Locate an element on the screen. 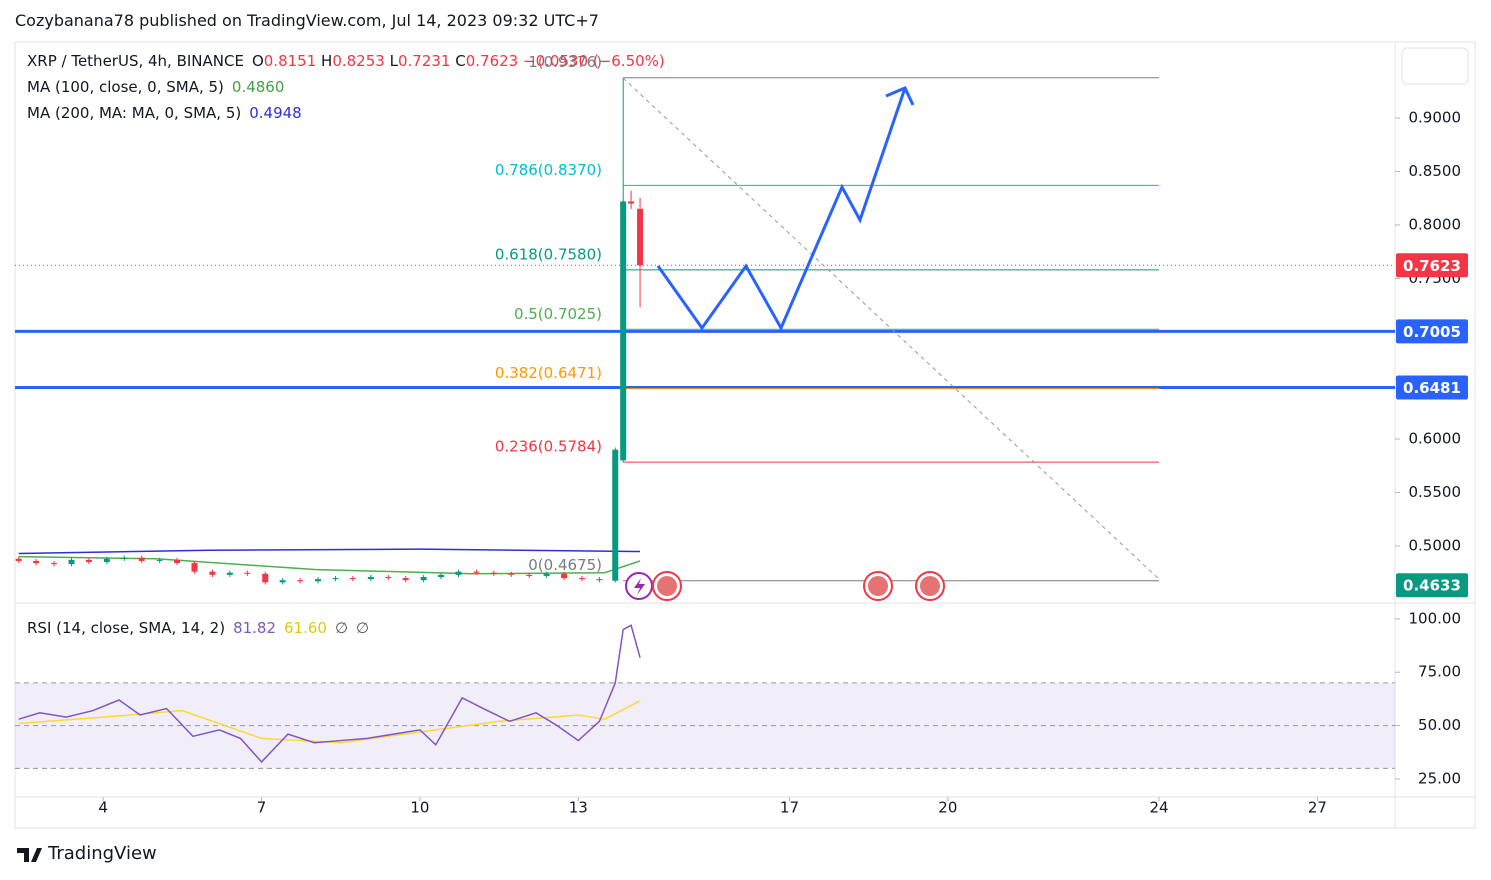 This screenshot has height=880, width=1491. c-label: C is located at coordinates (460, 61).